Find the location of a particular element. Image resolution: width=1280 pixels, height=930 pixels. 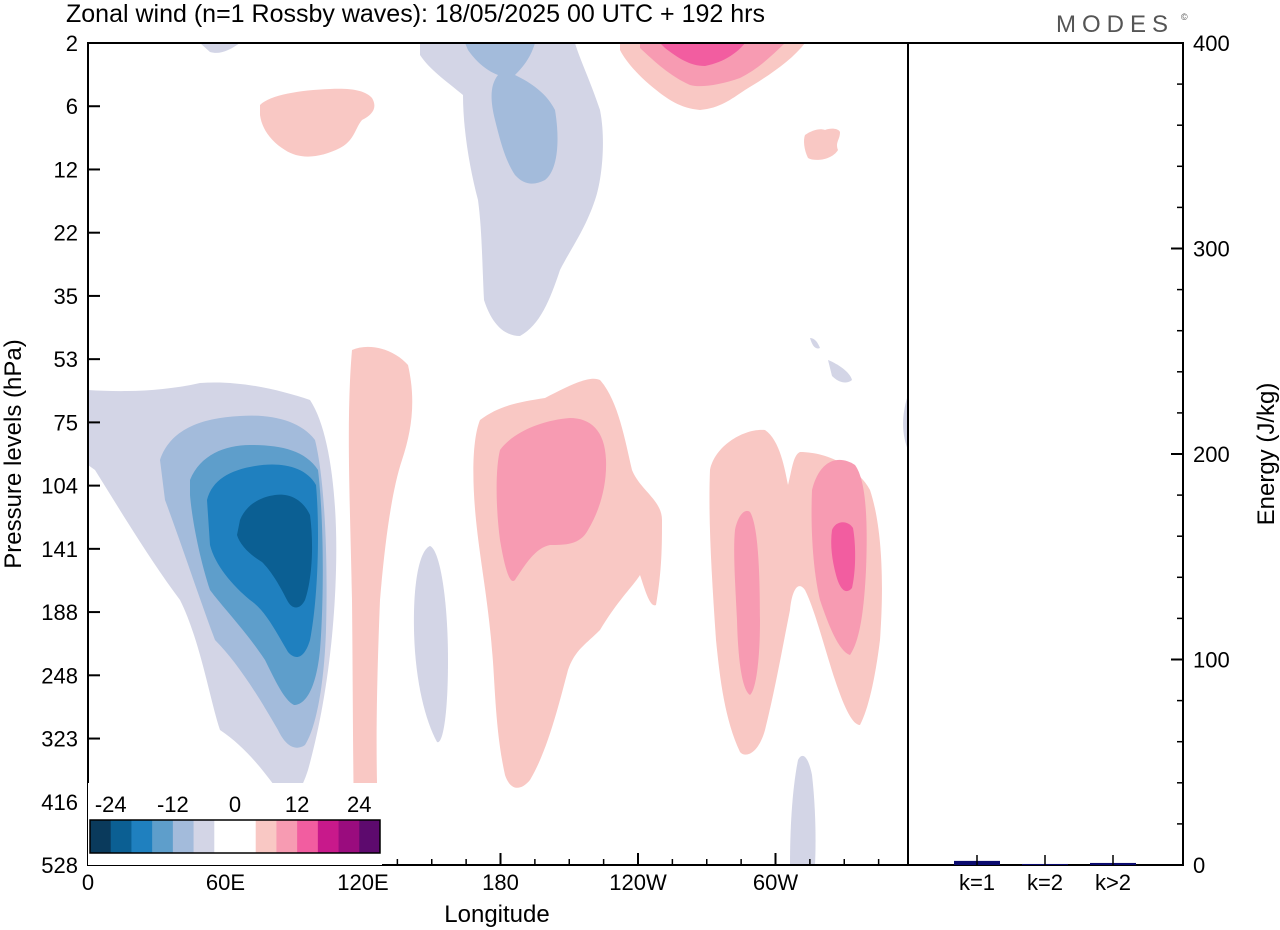

contour-neg-small2 is located at coordinates (815, 343).